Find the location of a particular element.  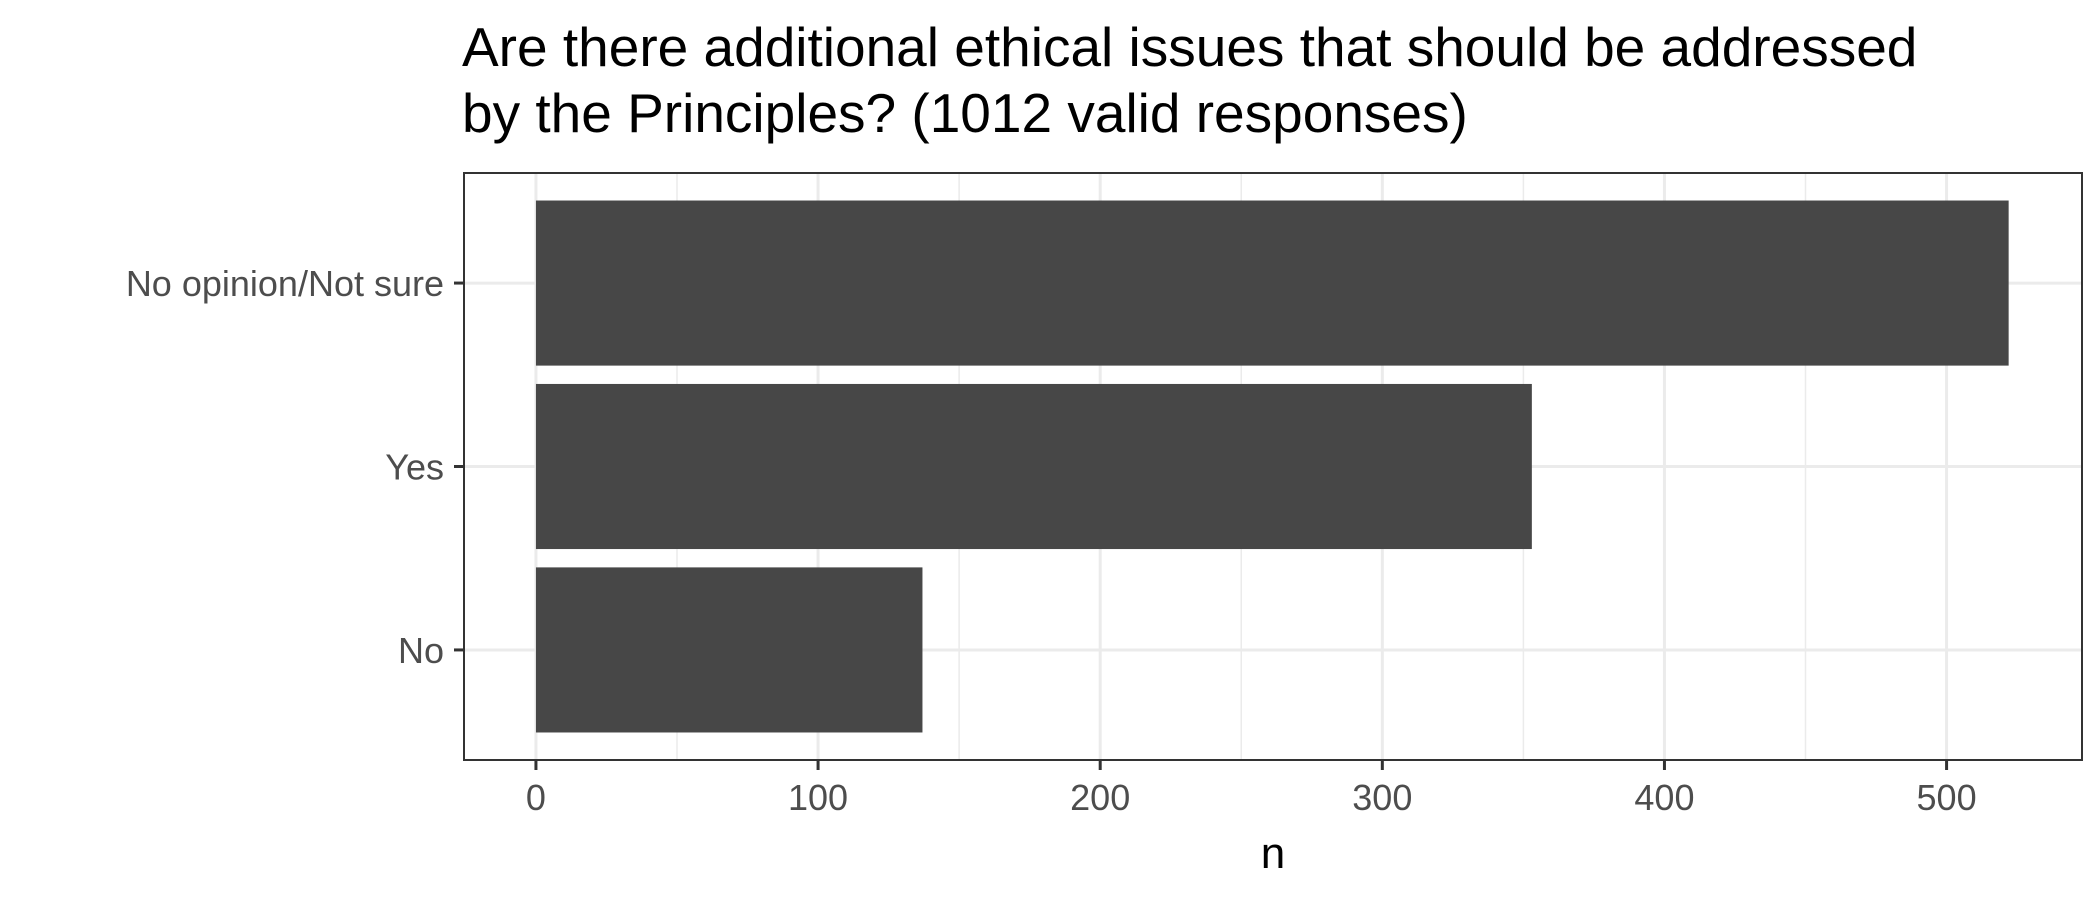

x-axis: 0 100 200 300 400 500 is located at coordinates (1251, 789).